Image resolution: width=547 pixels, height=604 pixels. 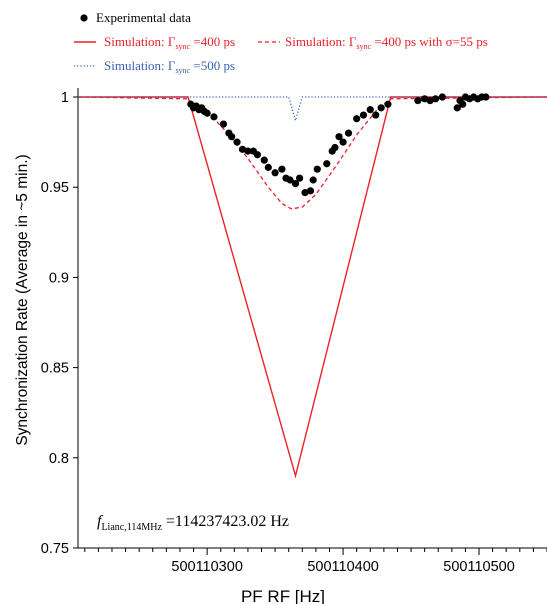 I want to click on y-tick-label: 0.95, so click(x=55, y=188).